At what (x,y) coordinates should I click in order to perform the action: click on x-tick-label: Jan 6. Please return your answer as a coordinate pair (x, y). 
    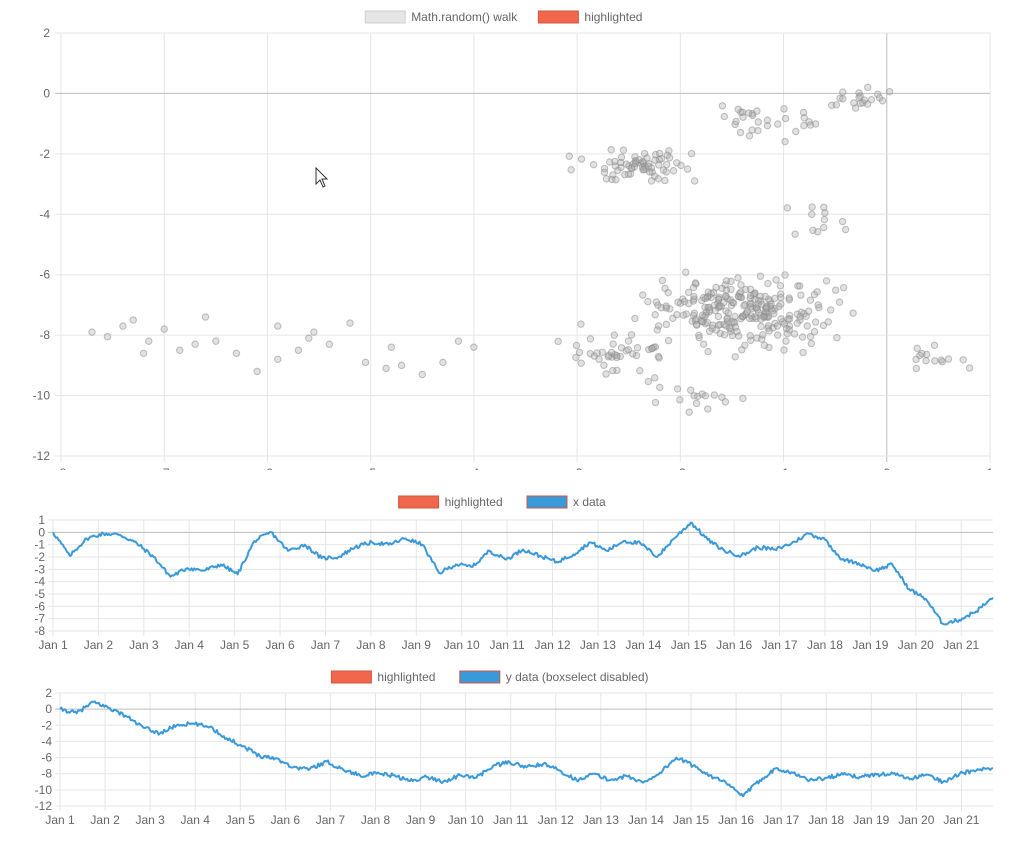
    Looking at the image, I should click on (280, 645).